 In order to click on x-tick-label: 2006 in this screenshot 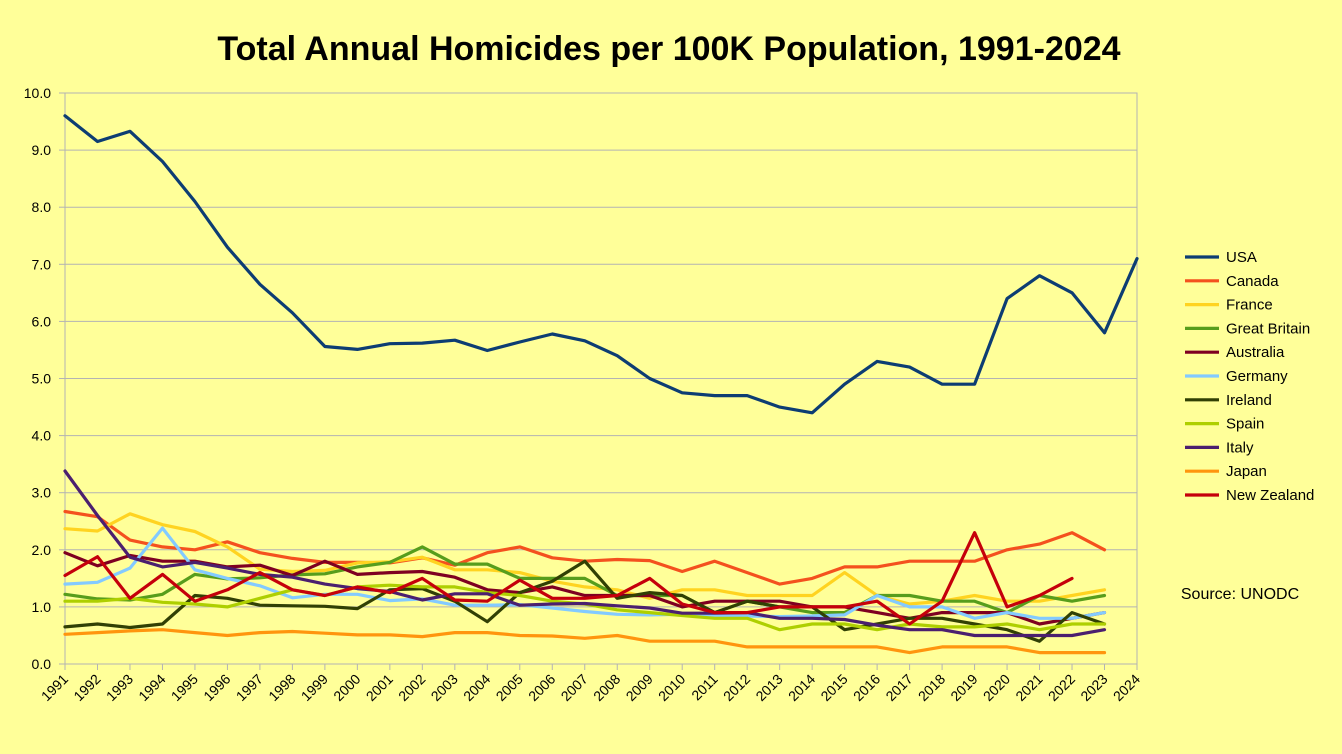, I will do `click(541, 687)`.